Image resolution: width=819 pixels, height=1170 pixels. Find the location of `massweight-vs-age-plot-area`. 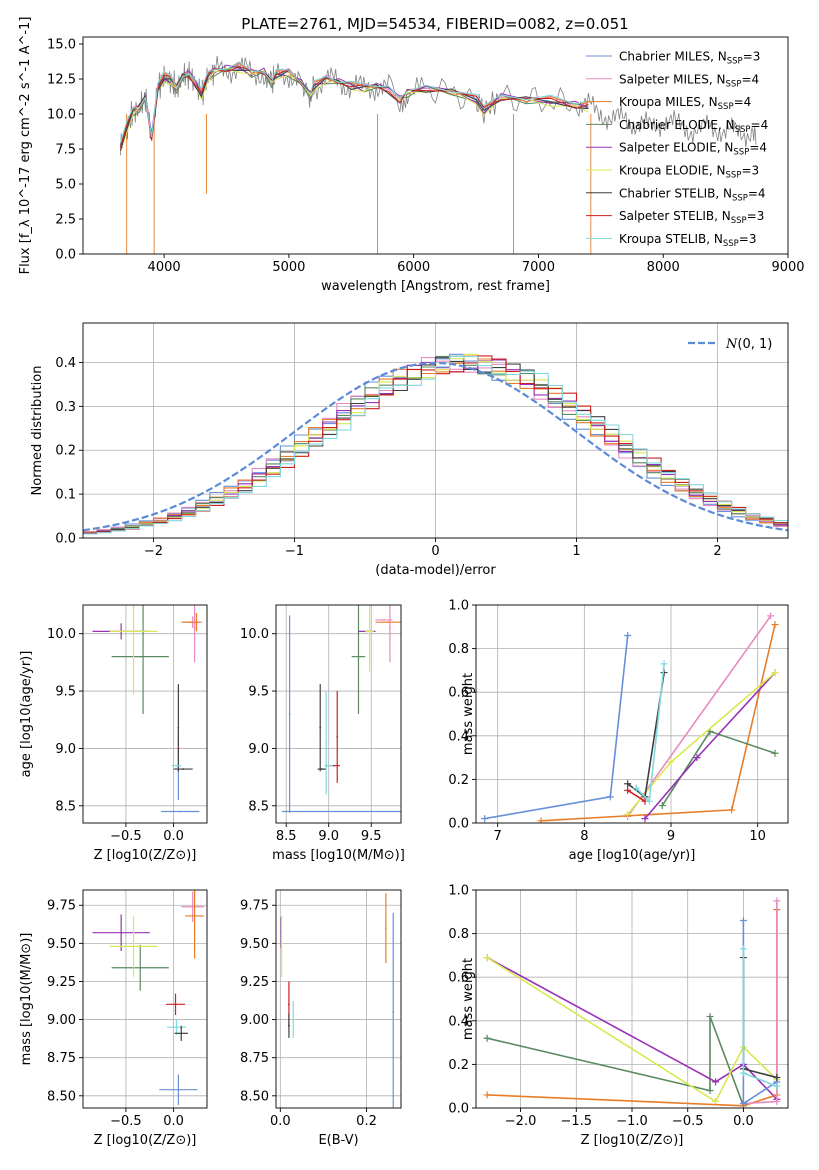

massweight-vs-age-plot-area is located at coordinates (630, 717).